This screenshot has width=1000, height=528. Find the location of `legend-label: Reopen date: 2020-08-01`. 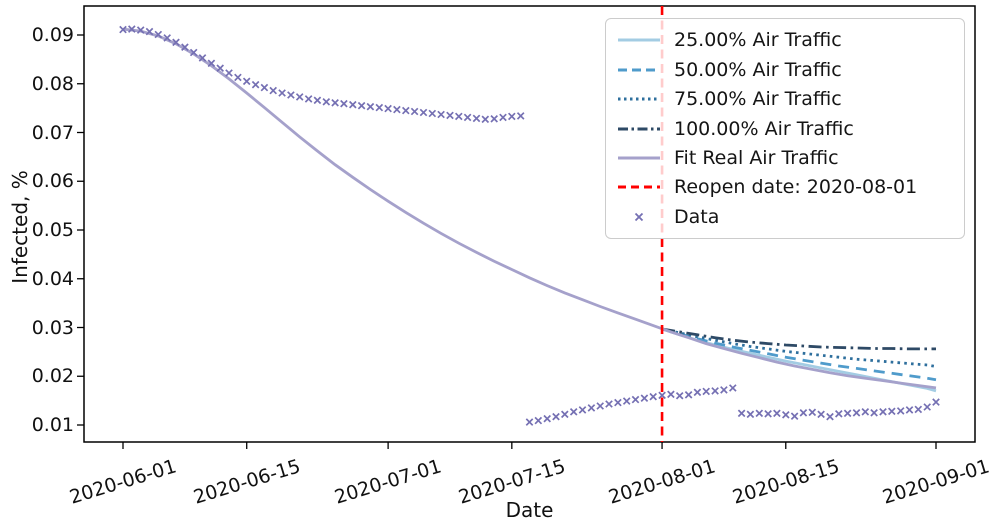

legend-label: Reopen date: 2020-08-01 is located at coordinates (796, 187).